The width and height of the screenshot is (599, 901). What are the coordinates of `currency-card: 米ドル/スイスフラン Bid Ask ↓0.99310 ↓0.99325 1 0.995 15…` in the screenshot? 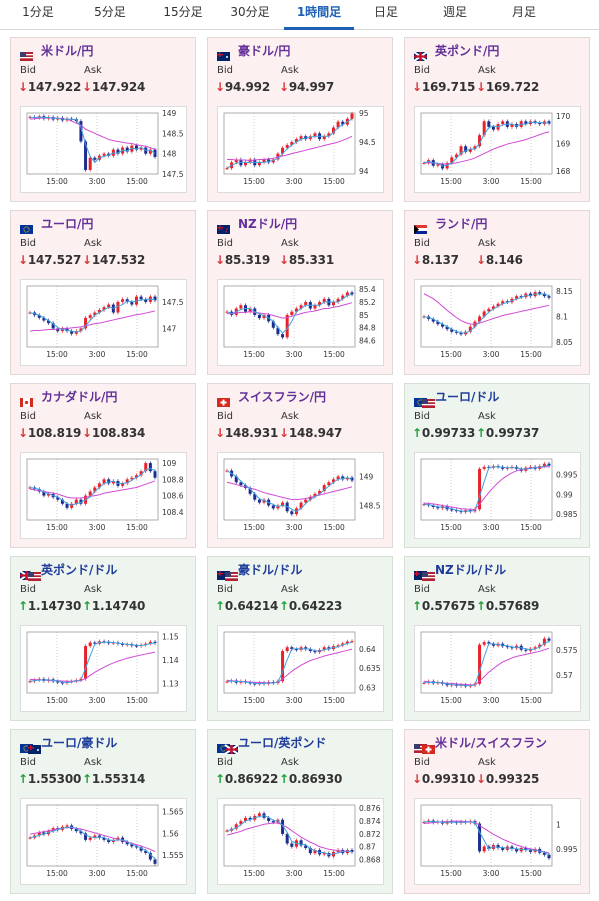 It's located at (497, 811).